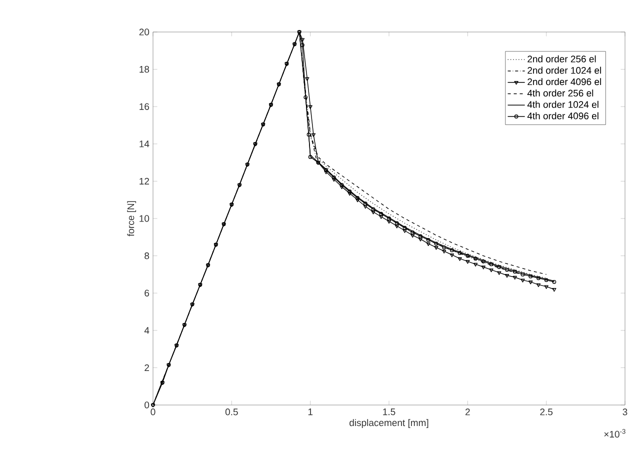 The width and height of the screenshot is (637, 466). I want to click on y-tick-label: 10, so click(145, 218).